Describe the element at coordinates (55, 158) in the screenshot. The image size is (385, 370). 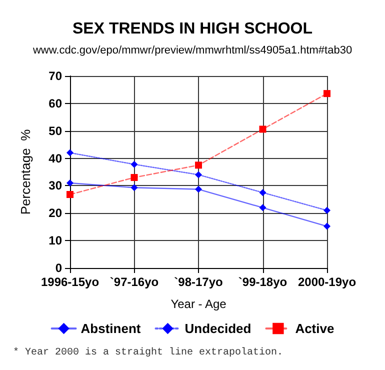
I see `y-tick-label: 40` at that location.